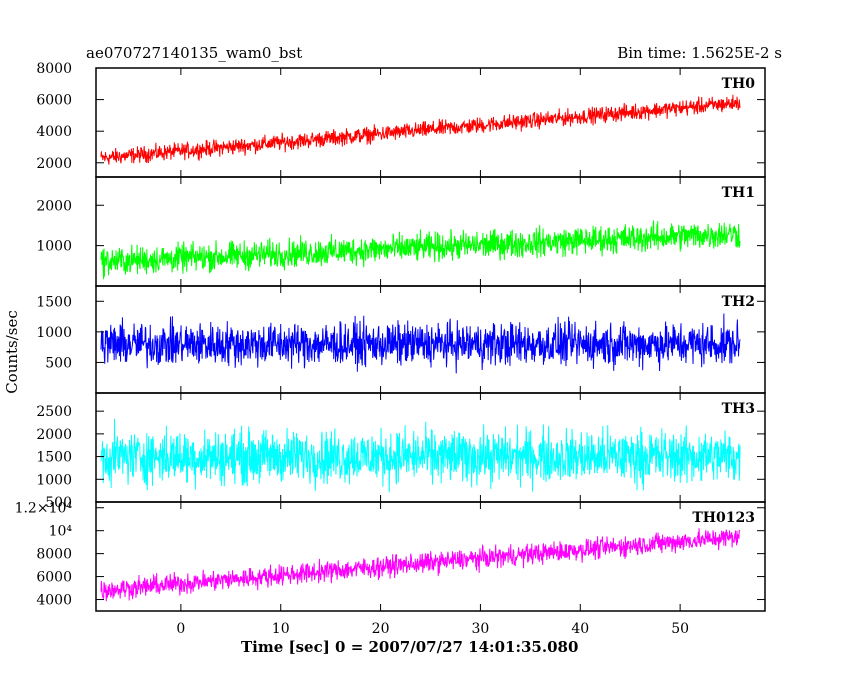 This screenshot has height=680, width=850. What do you see at coordinates (54, 601) in the screenshot?
I see `y-tick-label-th0123: 4000` at bounding box center [54, 601].